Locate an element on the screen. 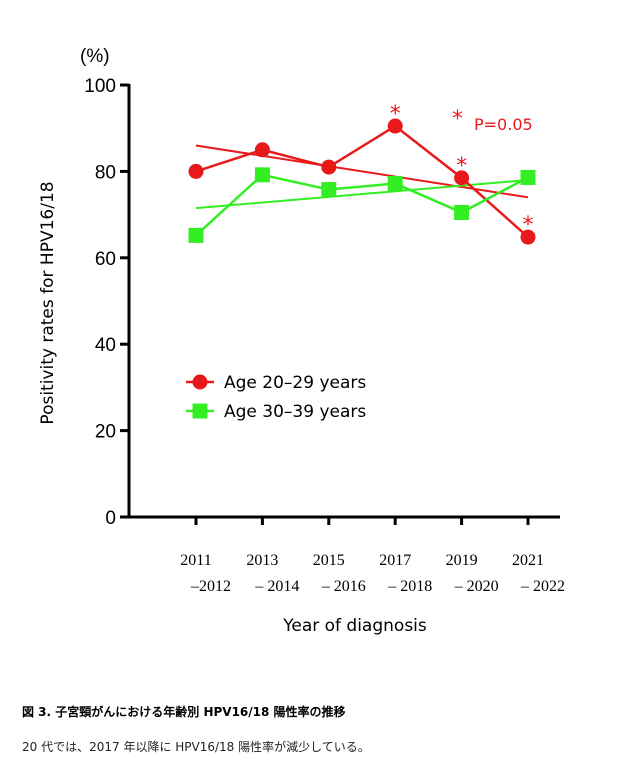 The height and width of the screenshot is (774, 618). x-tick-label: 2015 is located at coordinates (329, 560).